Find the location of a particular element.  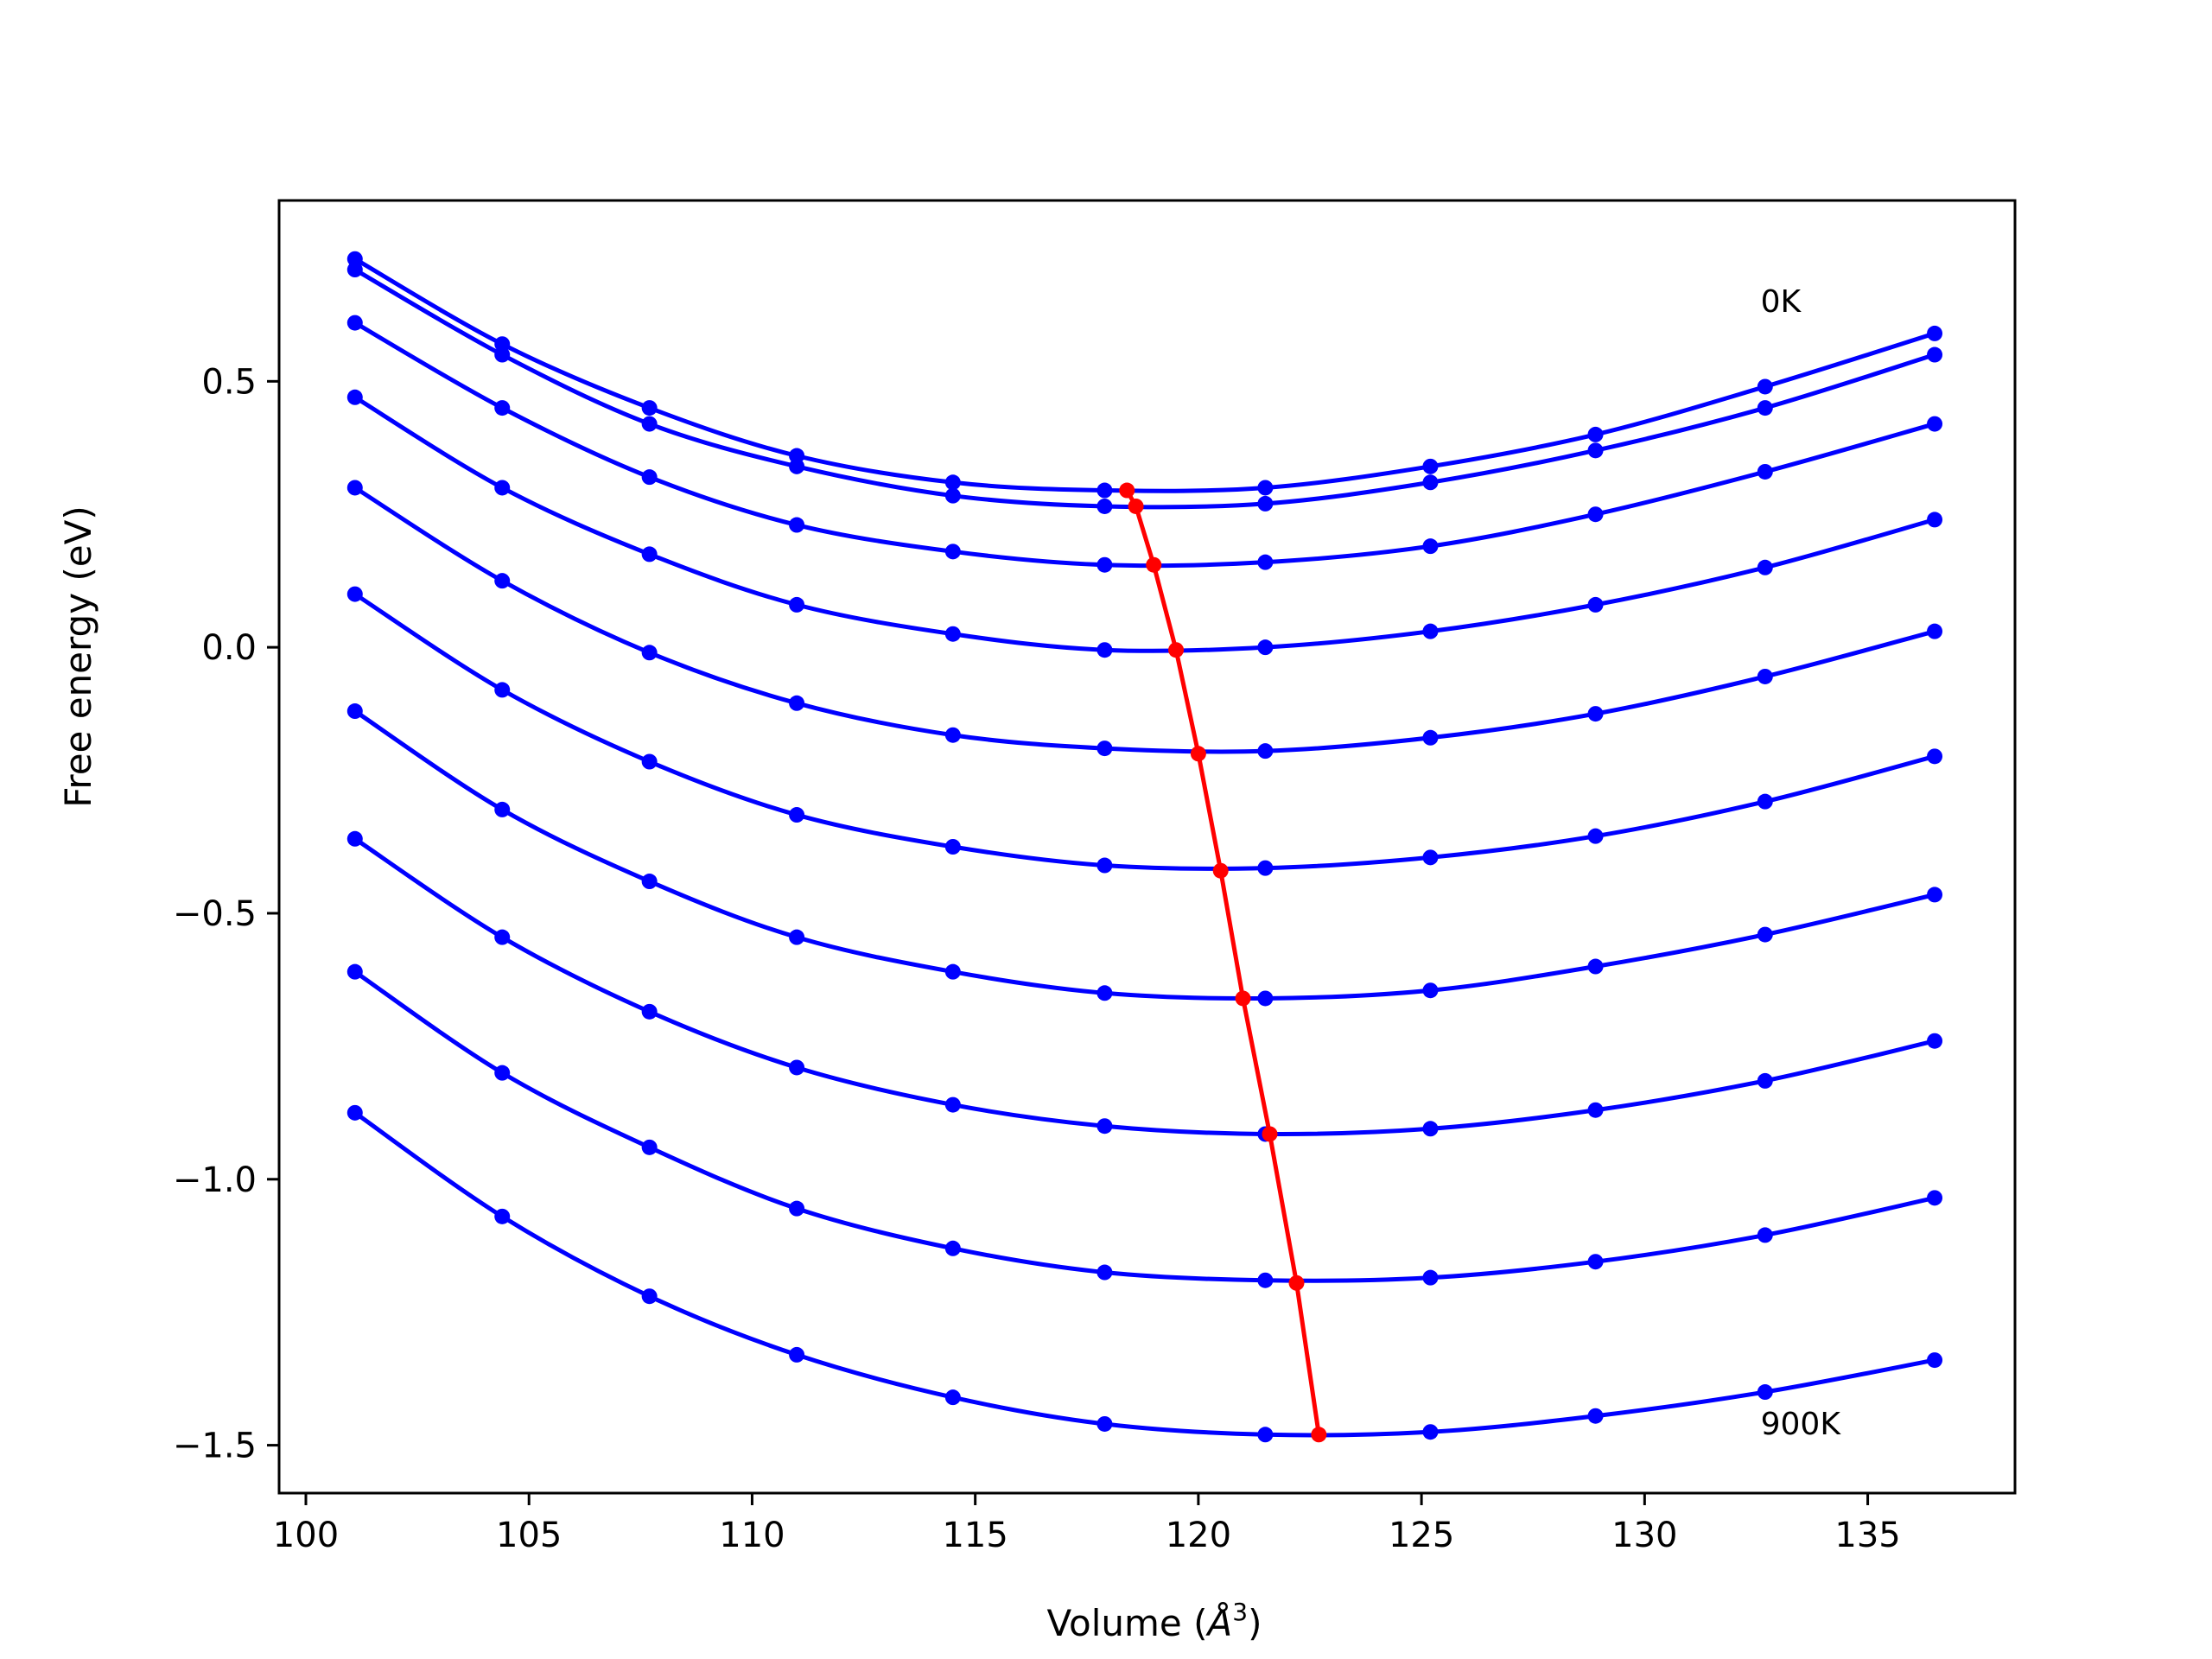

annotation-group: 0K 900K is located at coordinates (1801, 863).